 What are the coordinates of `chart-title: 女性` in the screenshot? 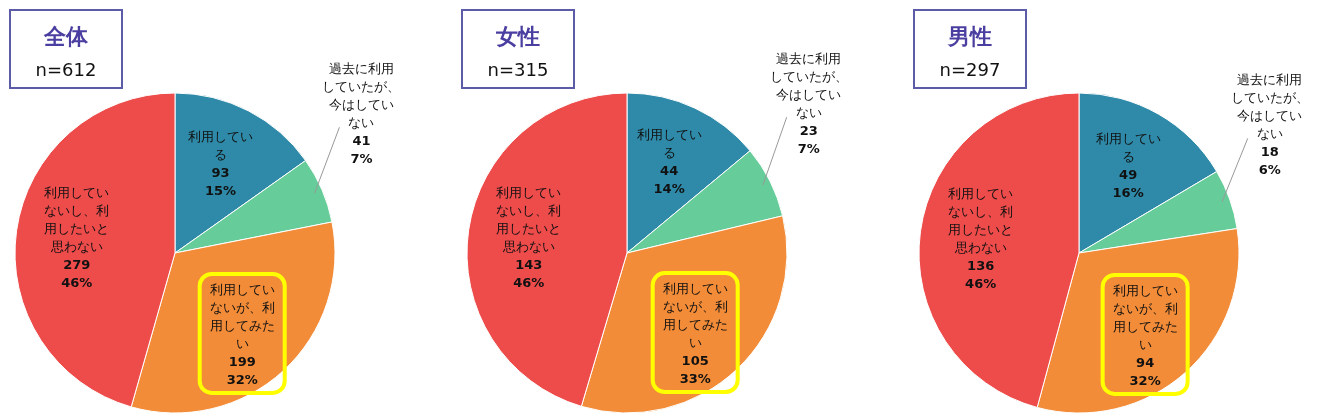 It's located at (517, 36).